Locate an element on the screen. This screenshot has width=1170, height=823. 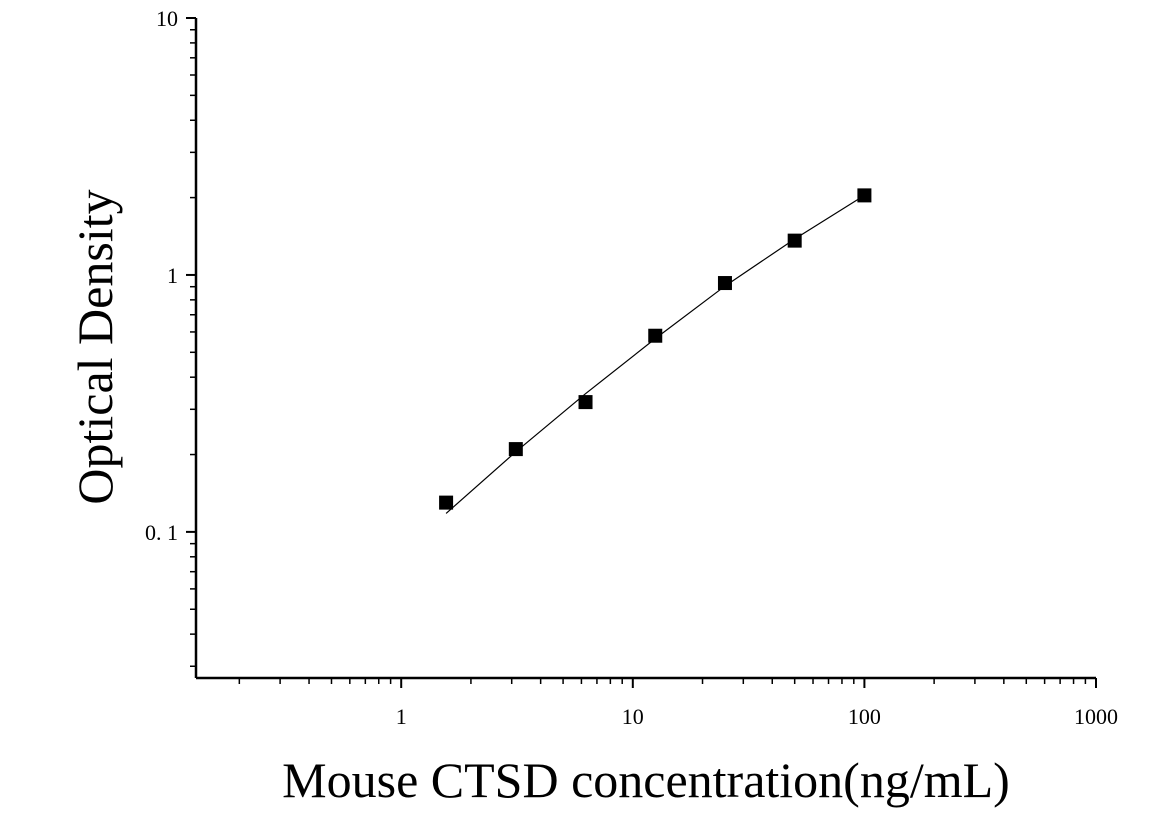
y-tick-label: 0. 1 is located at coordinates (161, 532).